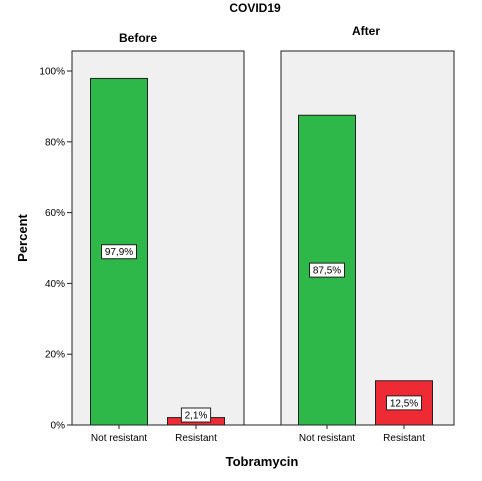 The image size is (482, 481). I want to click on y-tick-label: 20%, so click(55, 355).